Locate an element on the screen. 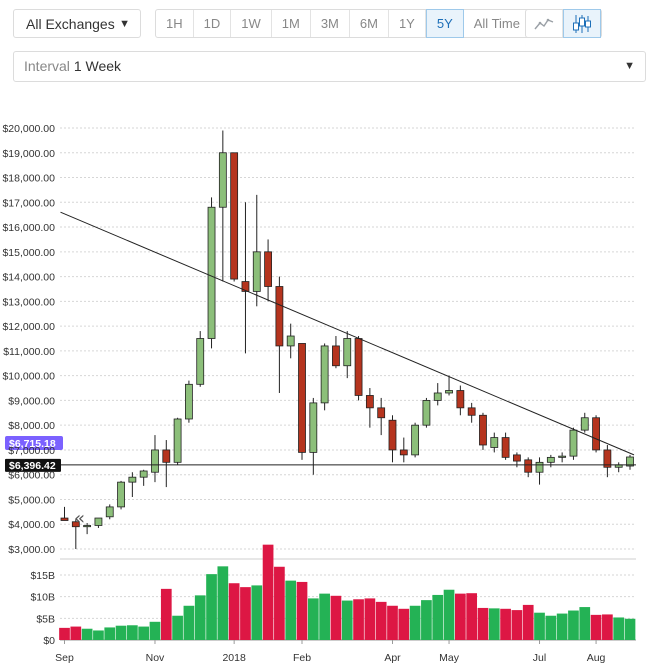 The image size is (653, 670). exchange-select: All Exchanges ▼ is located at coordinates (77, 23).